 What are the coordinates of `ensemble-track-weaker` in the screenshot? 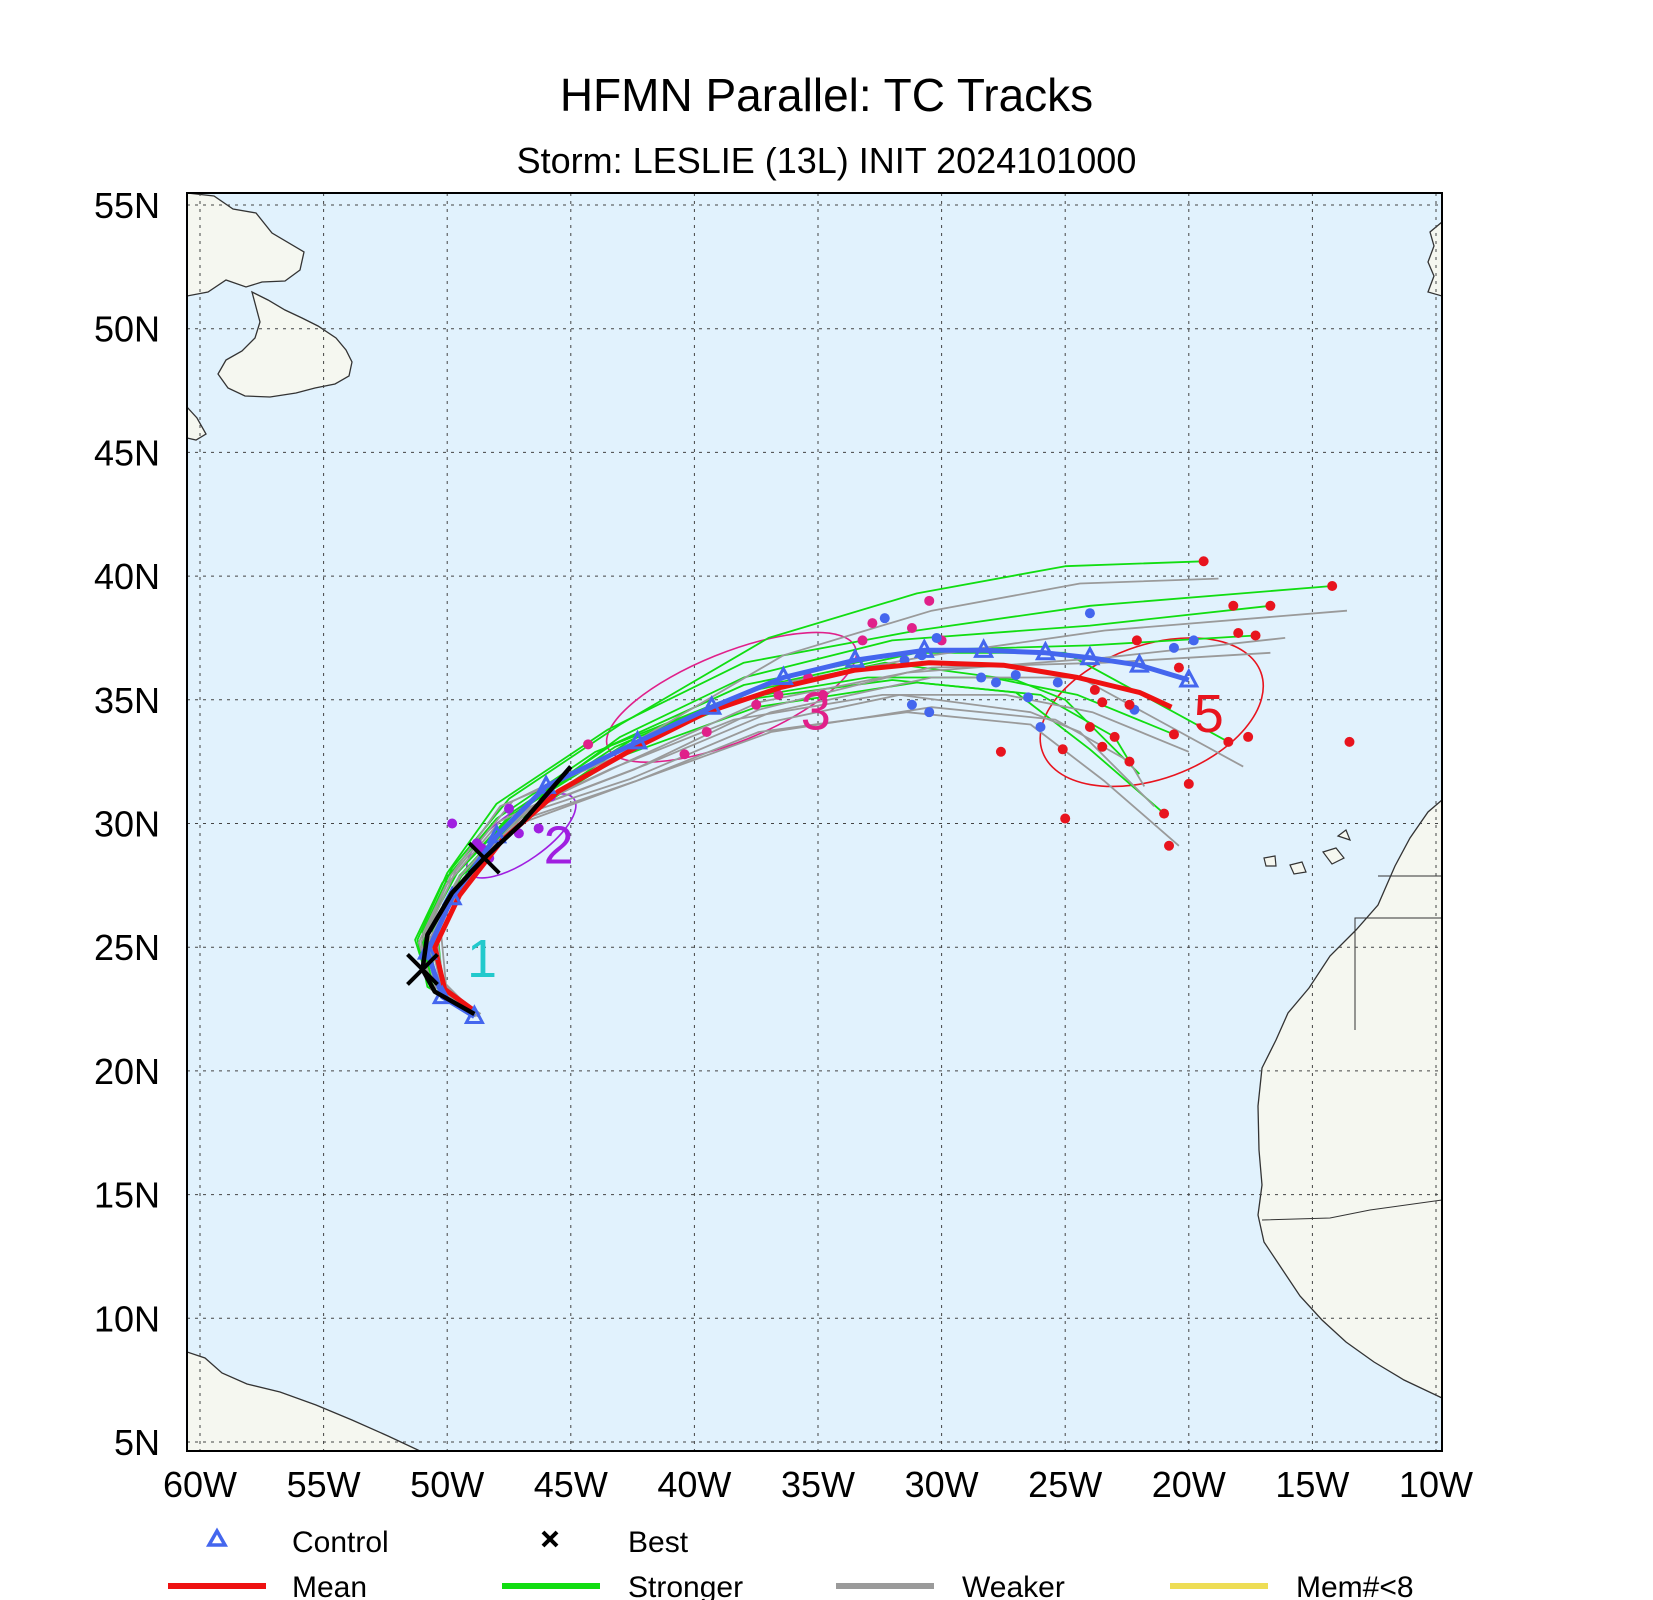 It's located at (842, 845).